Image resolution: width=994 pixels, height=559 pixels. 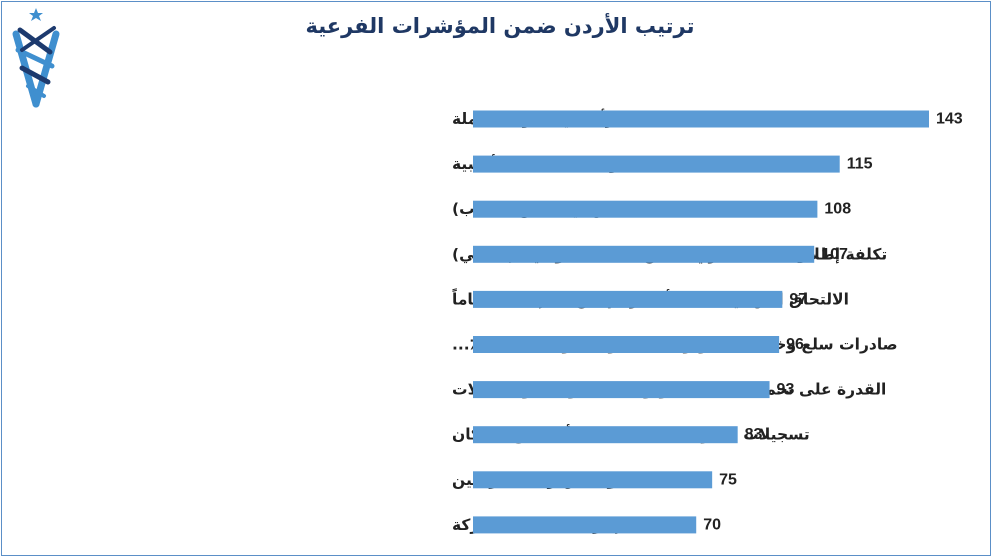 I want to click on data-label: 96, so click(x=795, y=344).